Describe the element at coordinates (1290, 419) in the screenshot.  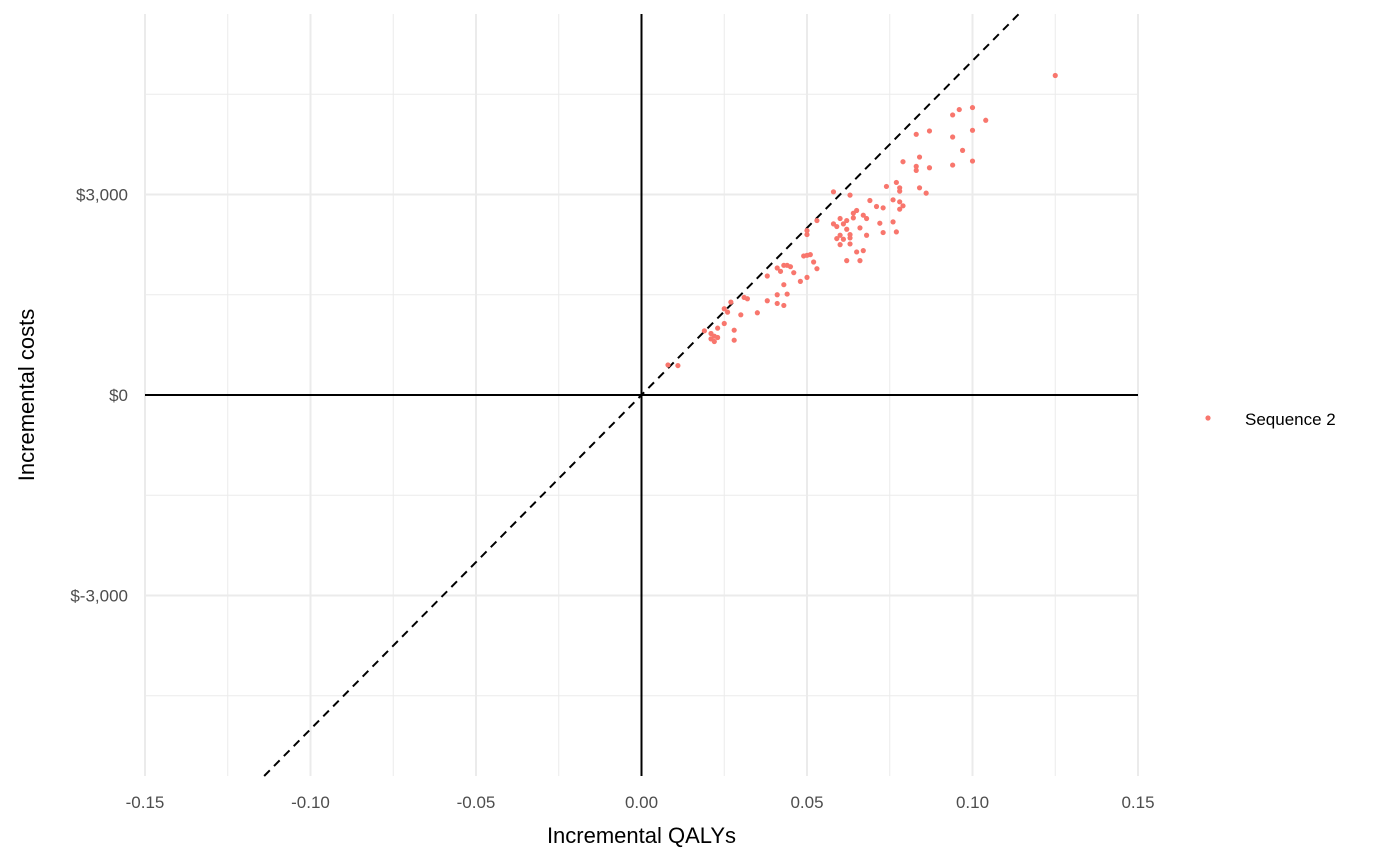
I see `legend-label-sequence-2: Sequence 2` at that location.